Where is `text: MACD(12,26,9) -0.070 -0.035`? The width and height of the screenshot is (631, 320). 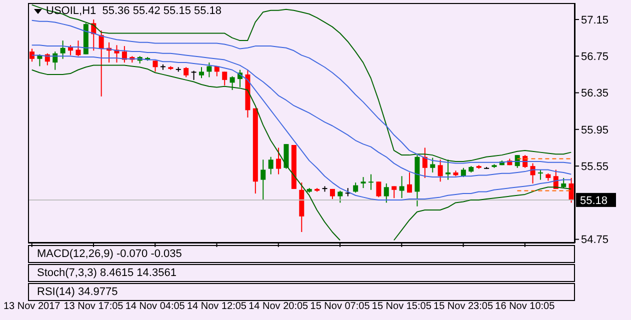
text: MACD(12,26,9) -0.070 -0.035 is located at coordinates (301, 254).